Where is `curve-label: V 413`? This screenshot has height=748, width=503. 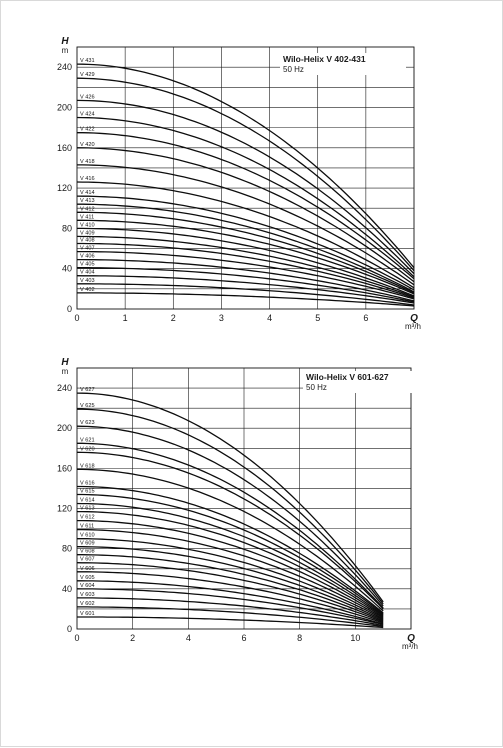
curve-label: V 413 is located at coordinates (87, 201).